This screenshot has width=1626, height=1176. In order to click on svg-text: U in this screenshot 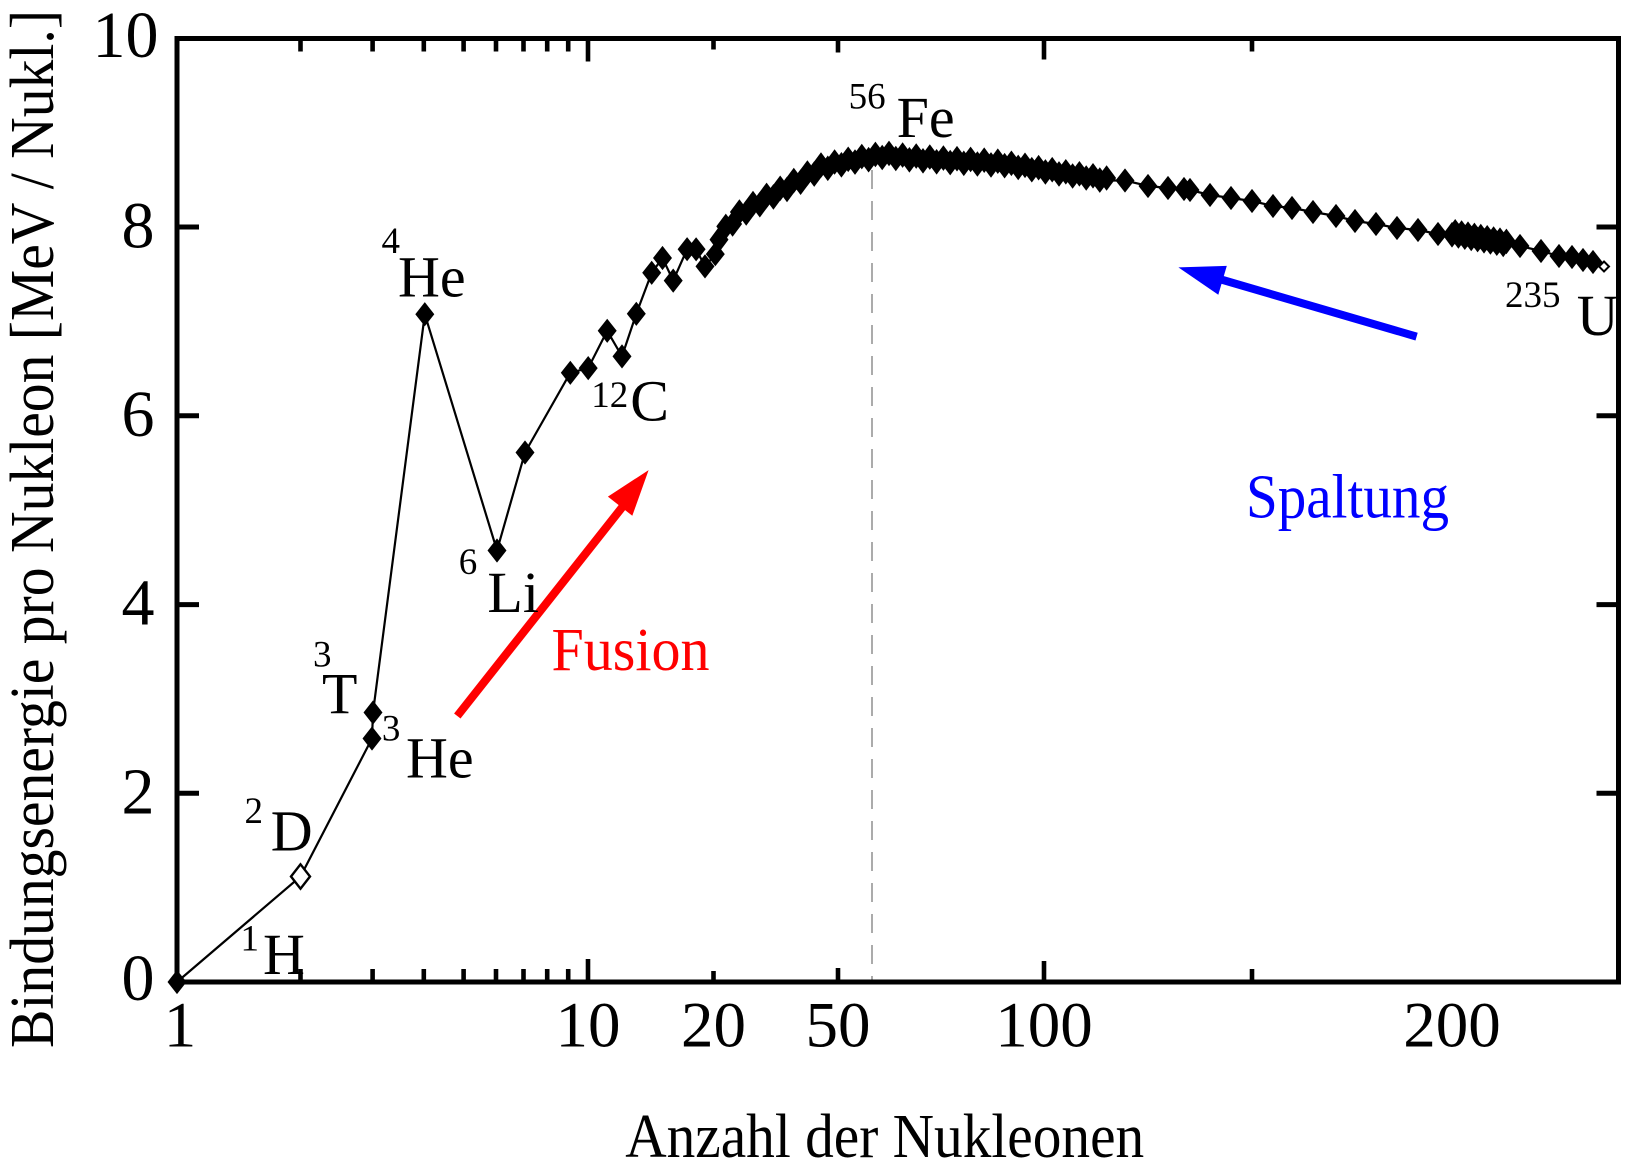, I will do `click(1598, 315)`.